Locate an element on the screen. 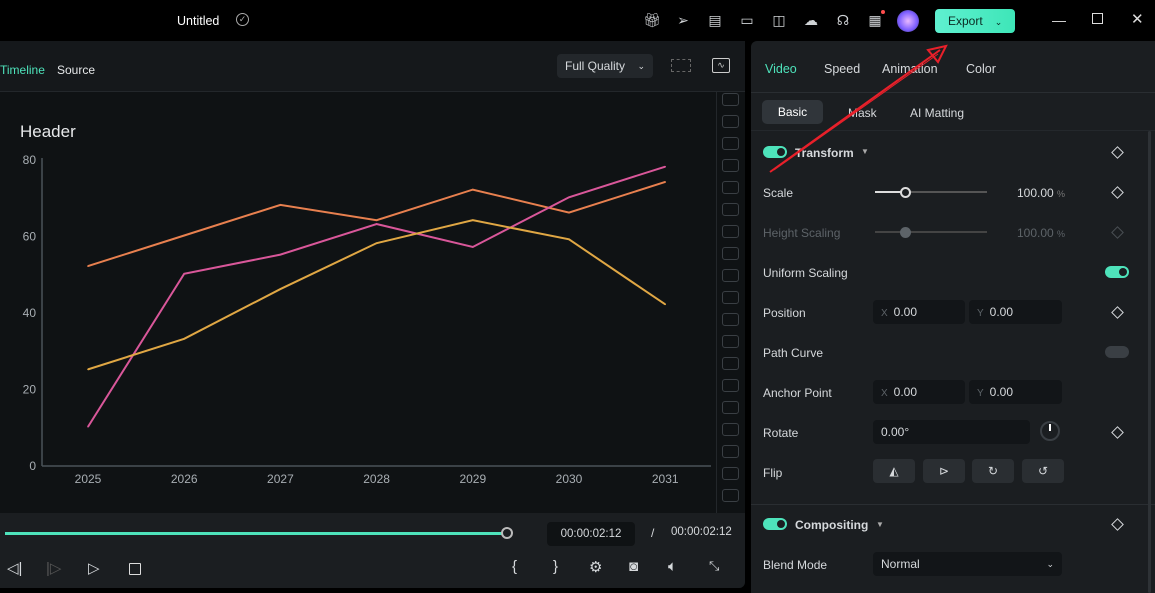 The height and width of the screenshot is (593, 1155). stop-icon is located at coordinates (135, 569).